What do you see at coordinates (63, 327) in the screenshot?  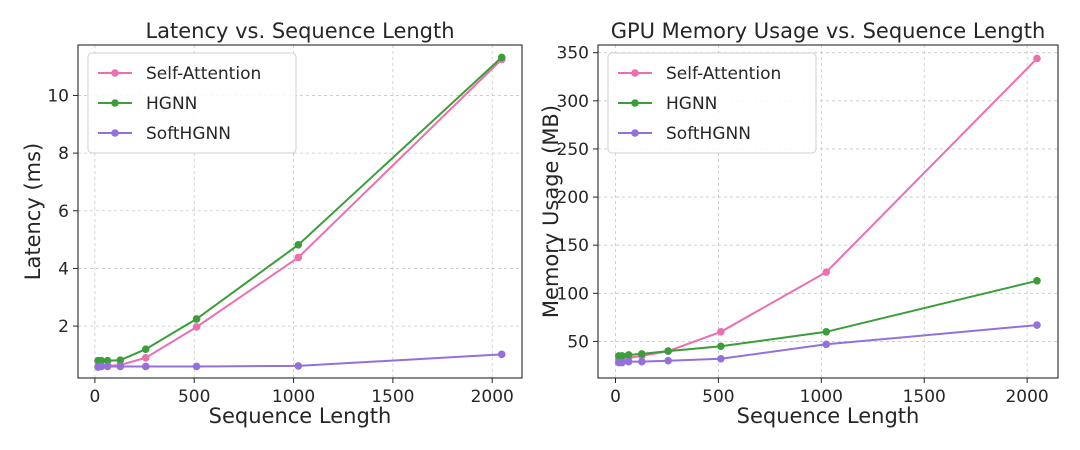 I see `y-tick-label: 2` at bounding box center [63, 327].